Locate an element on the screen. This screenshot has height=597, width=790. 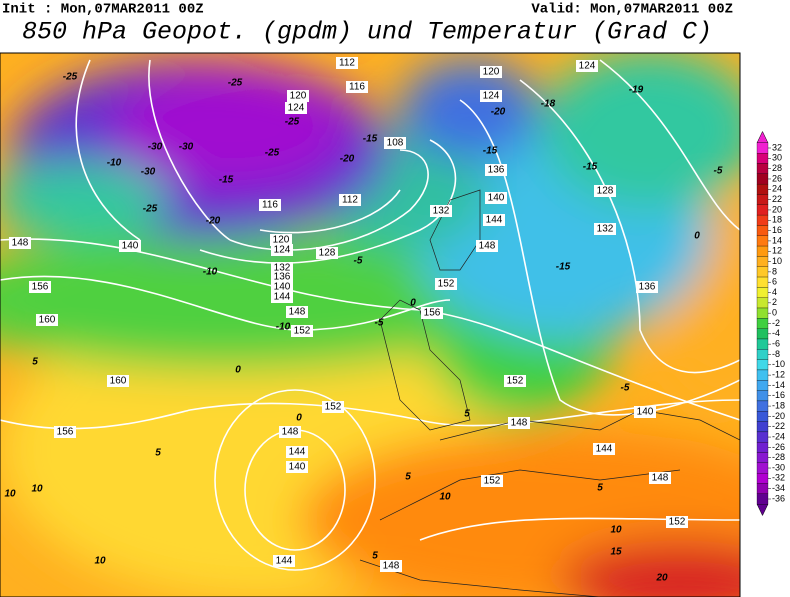
geopotential-label: 124 is located at coordinates (491, 96).